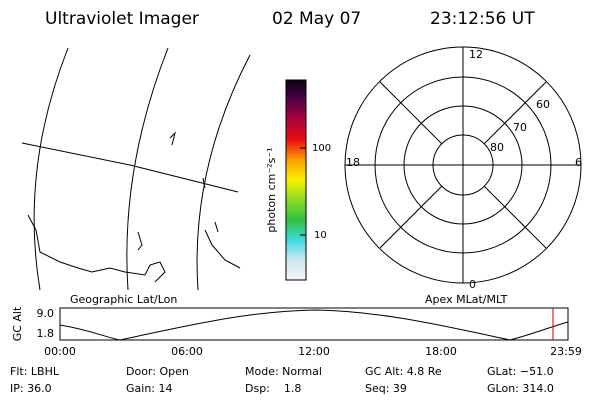 The width and height of the screenshot is (600, 400). I want to click on colorbar, so click(296, 180).